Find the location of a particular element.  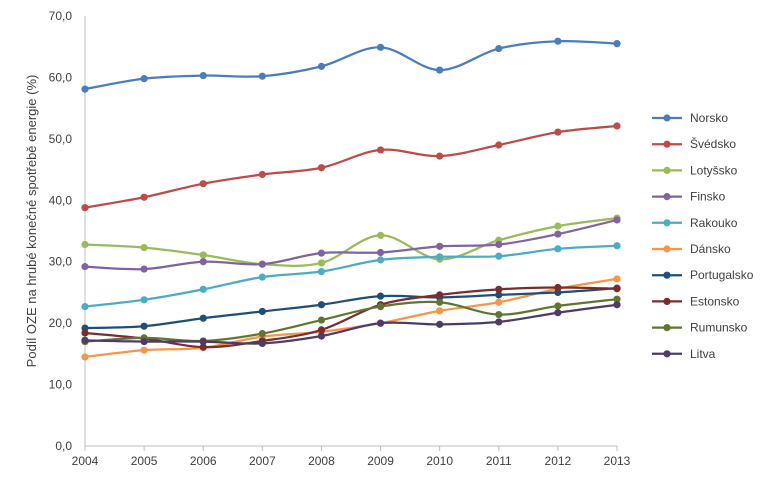

y-tick-label: 40,0 is located at coordinates (61, 200).